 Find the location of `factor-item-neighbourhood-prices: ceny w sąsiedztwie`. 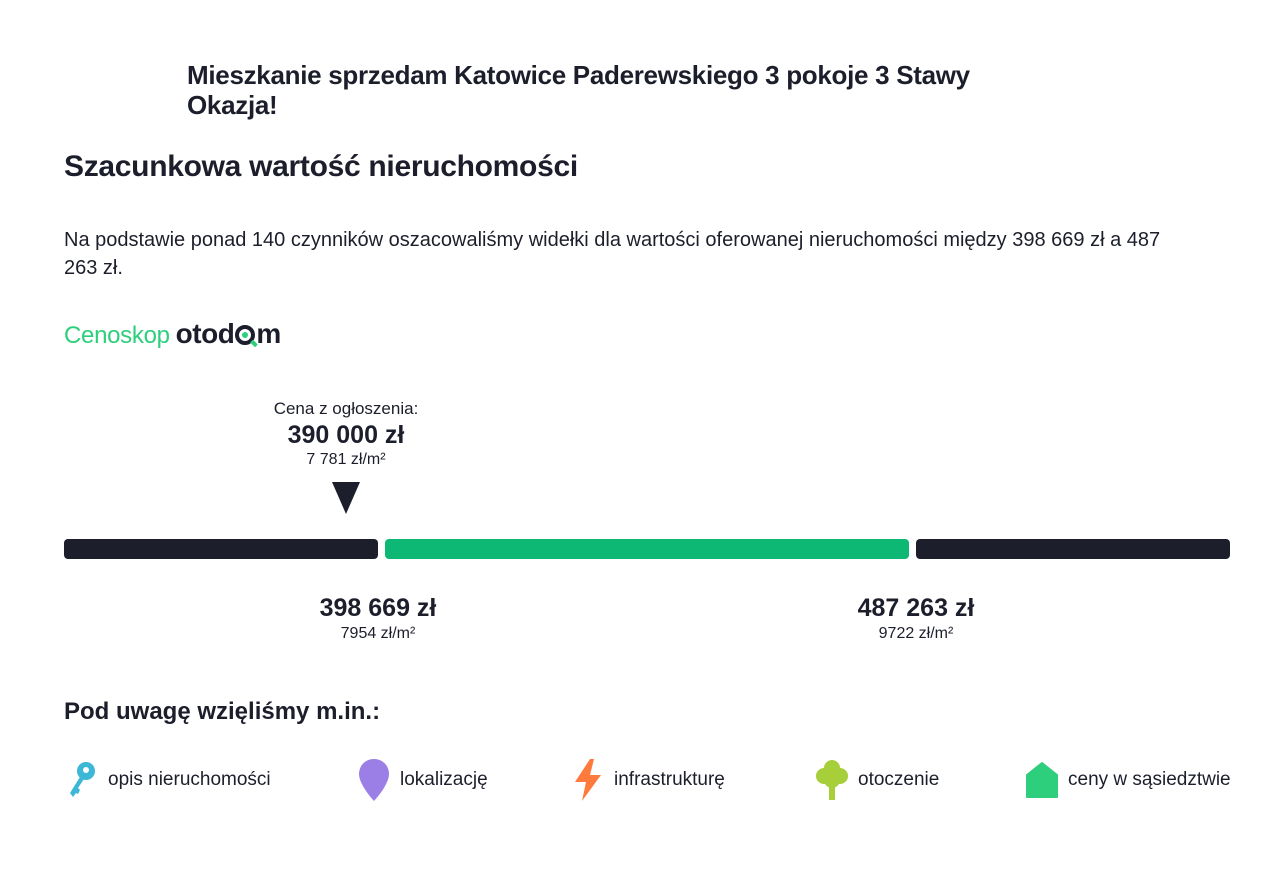

factor-item-neighbourhood-prices: ceny w sąsiedztwie is located at coordinates (1127, 780).